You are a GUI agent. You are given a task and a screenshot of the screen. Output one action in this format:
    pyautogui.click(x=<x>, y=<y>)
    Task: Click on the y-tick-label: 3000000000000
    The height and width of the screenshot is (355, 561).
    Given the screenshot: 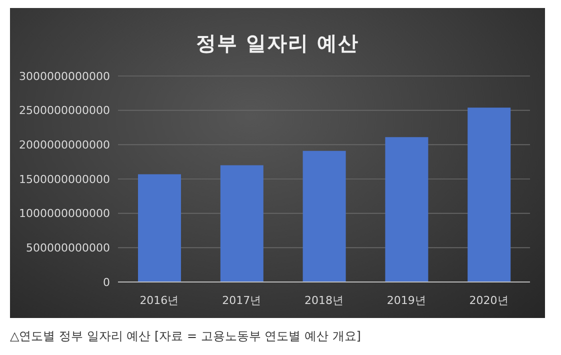 What is the action you would take?
    pyautogui.click(x=64, y=76)
    